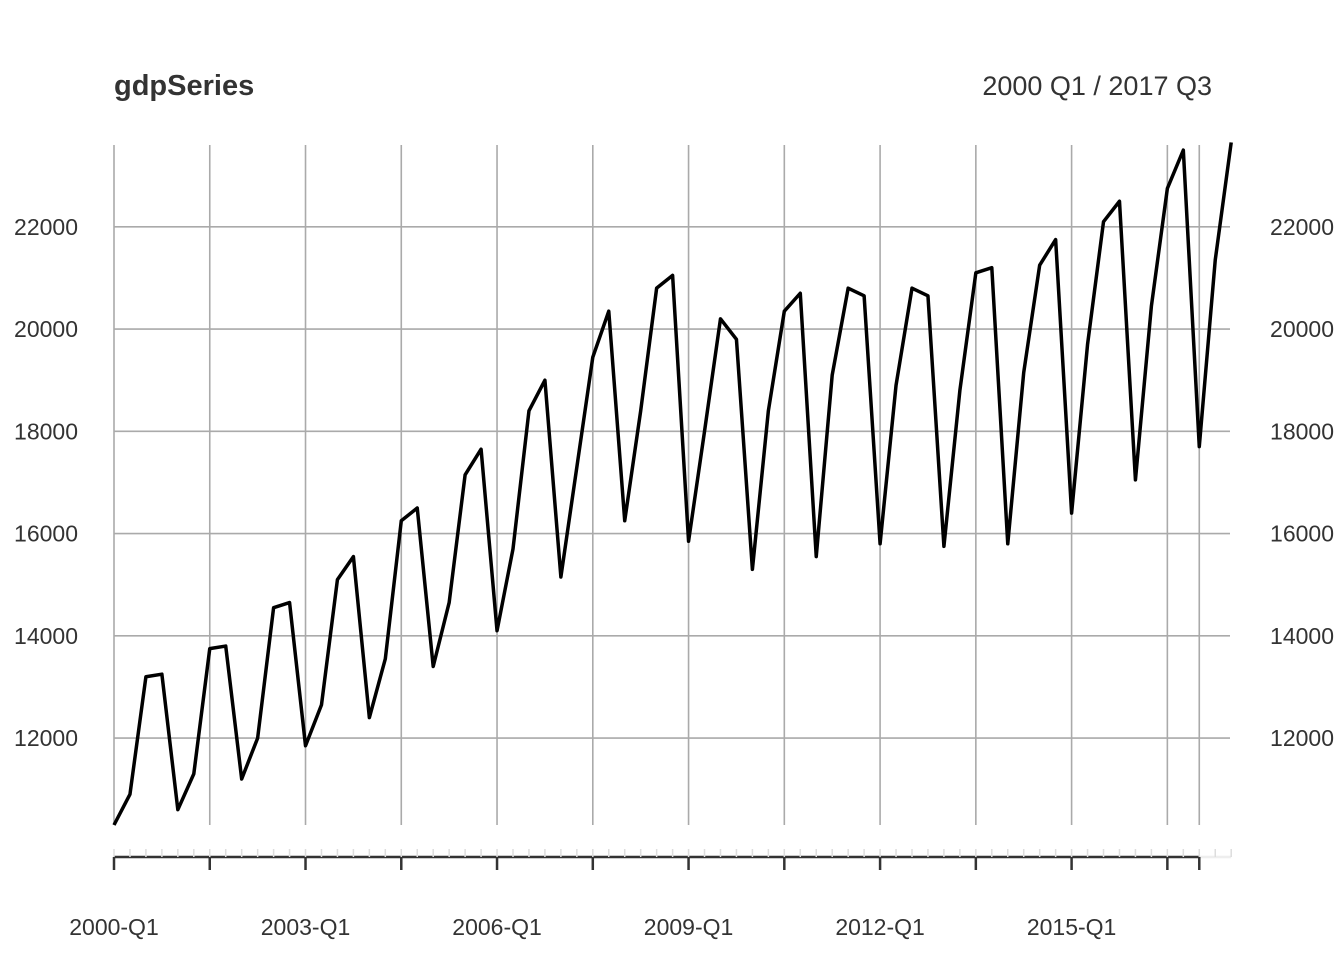 The width and height of the screenshot is (1344, 960). What do you see at coordinates (1302, 636) in the screenshot?
I see `y-tick-right-14000: 14000` at bounding box center [1302, 636].